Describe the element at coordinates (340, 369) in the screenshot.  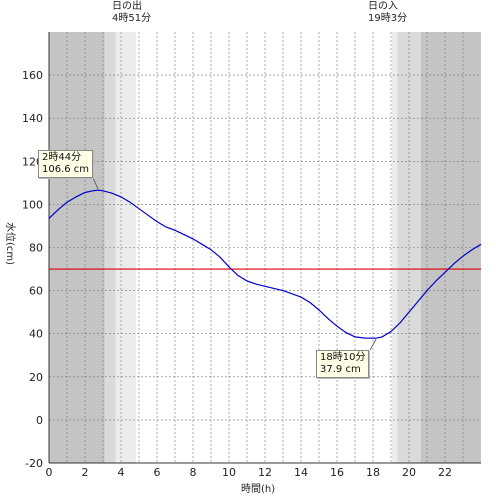
I see `low-tide-level: 37.9 cm` at that location.